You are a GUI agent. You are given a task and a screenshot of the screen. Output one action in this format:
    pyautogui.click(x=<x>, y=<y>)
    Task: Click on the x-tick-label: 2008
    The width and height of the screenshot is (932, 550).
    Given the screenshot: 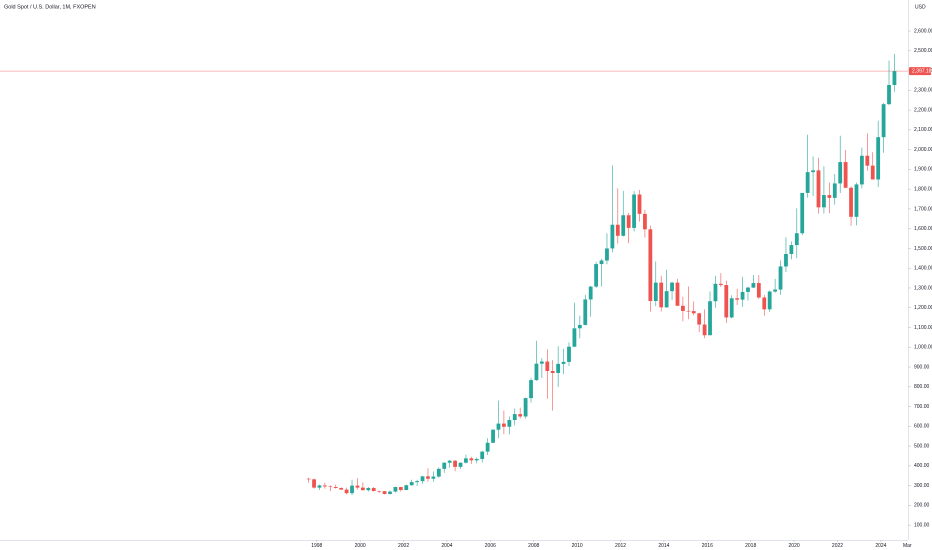 What is the action you would take?
    pyautogui.click(x=533, y=546)
    